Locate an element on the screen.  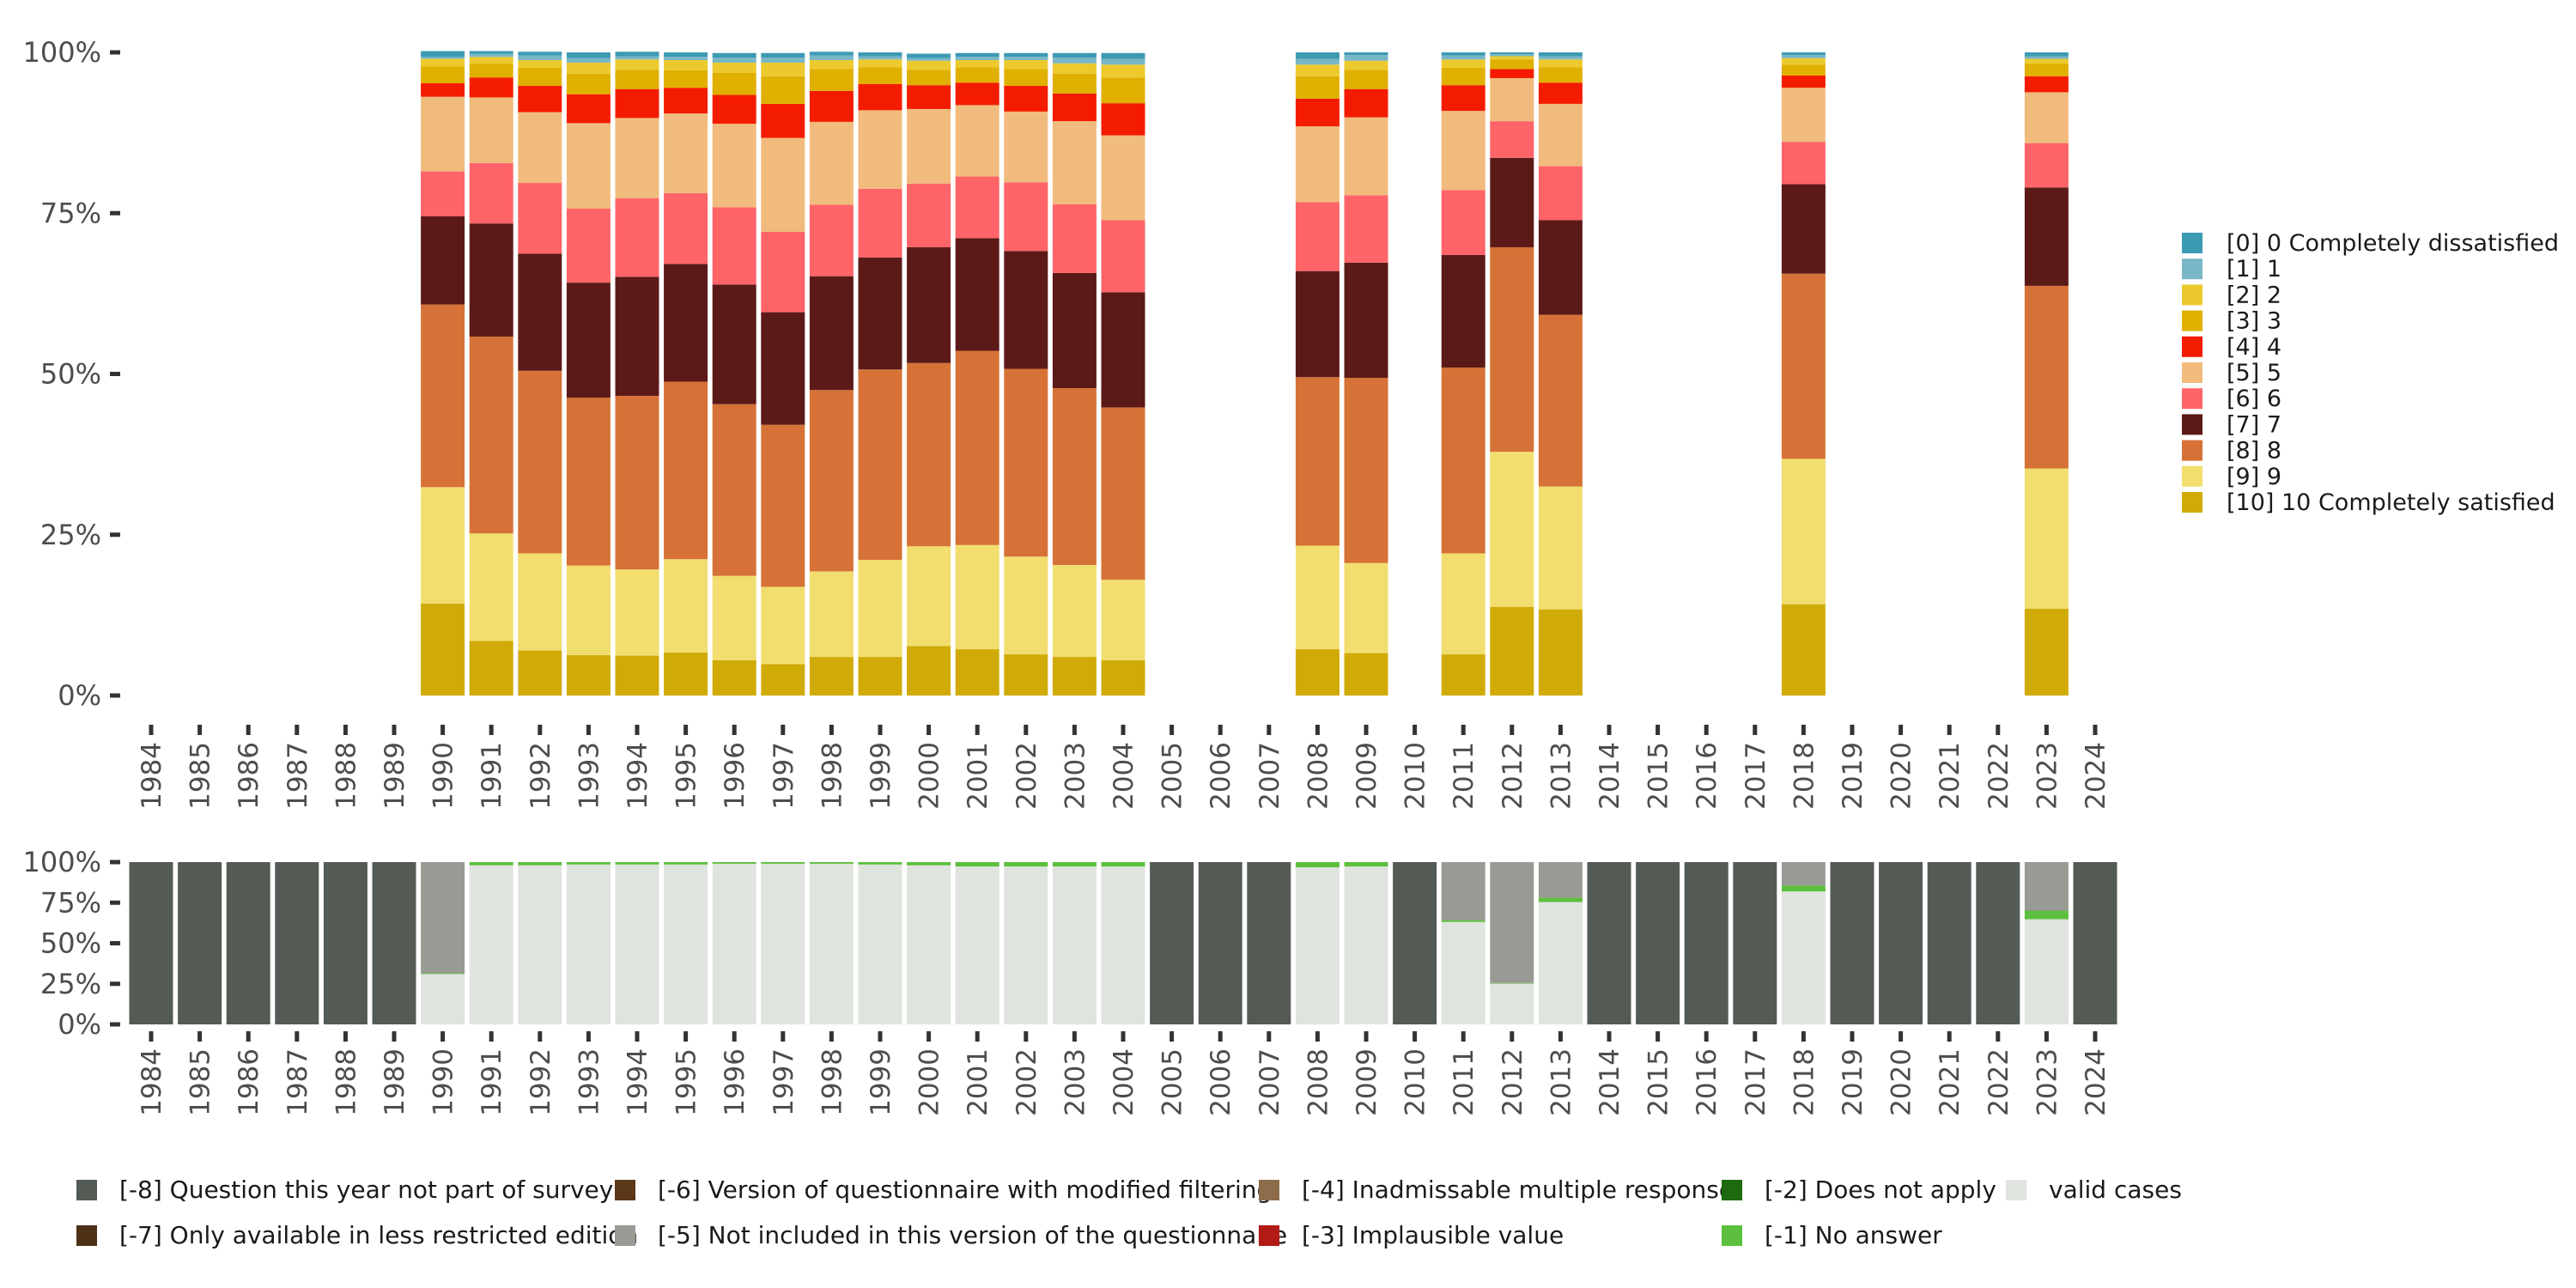
x-tick-label: 2005 is located at coordinates (1173, 1082).